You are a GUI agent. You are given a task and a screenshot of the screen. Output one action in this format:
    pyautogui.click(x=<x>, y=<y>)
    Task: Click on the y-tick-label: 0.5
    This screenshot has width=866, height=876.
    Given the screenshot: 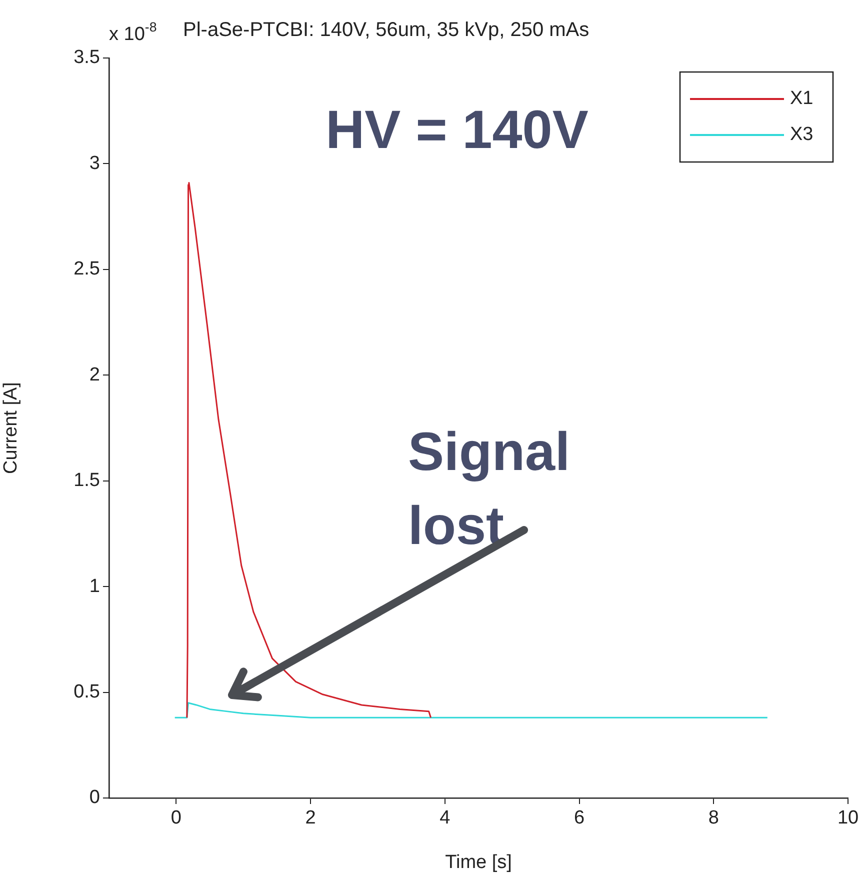 What is the action you would take?
    pyautogui.click(x=87, y=692)
    